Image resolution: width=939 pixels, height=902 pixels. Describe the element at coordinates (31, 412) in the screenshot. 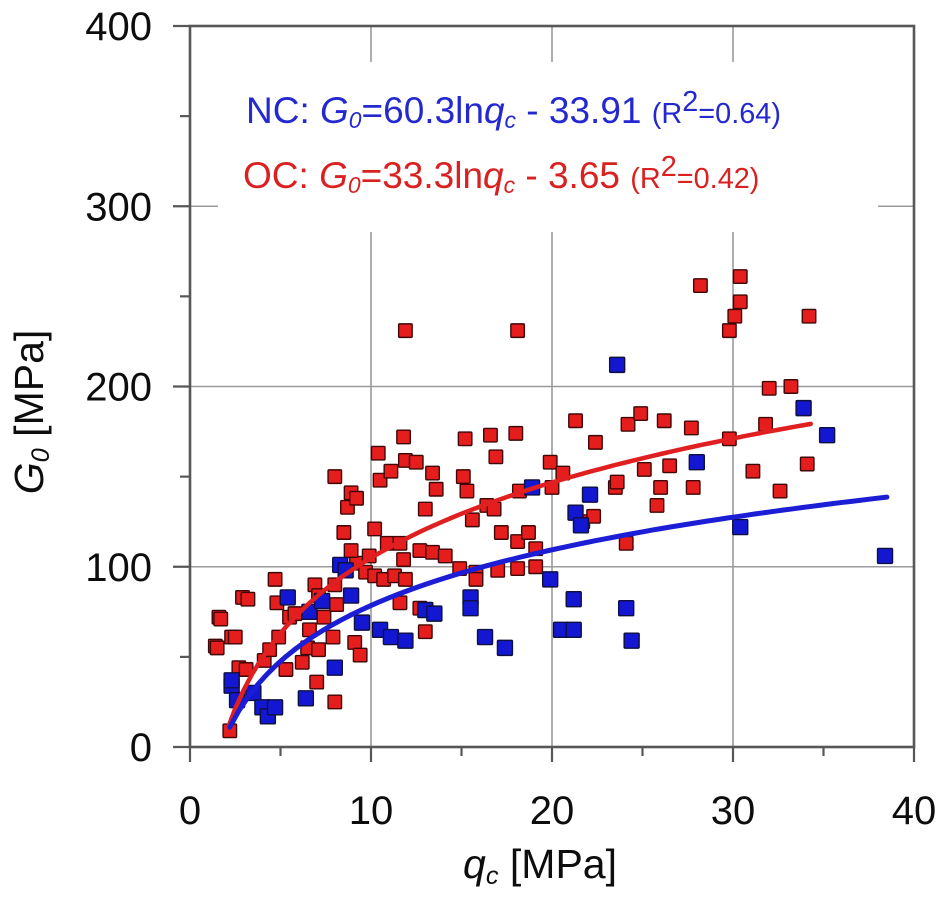

I see `y-axis-title: G0 [MPa]` at that location.